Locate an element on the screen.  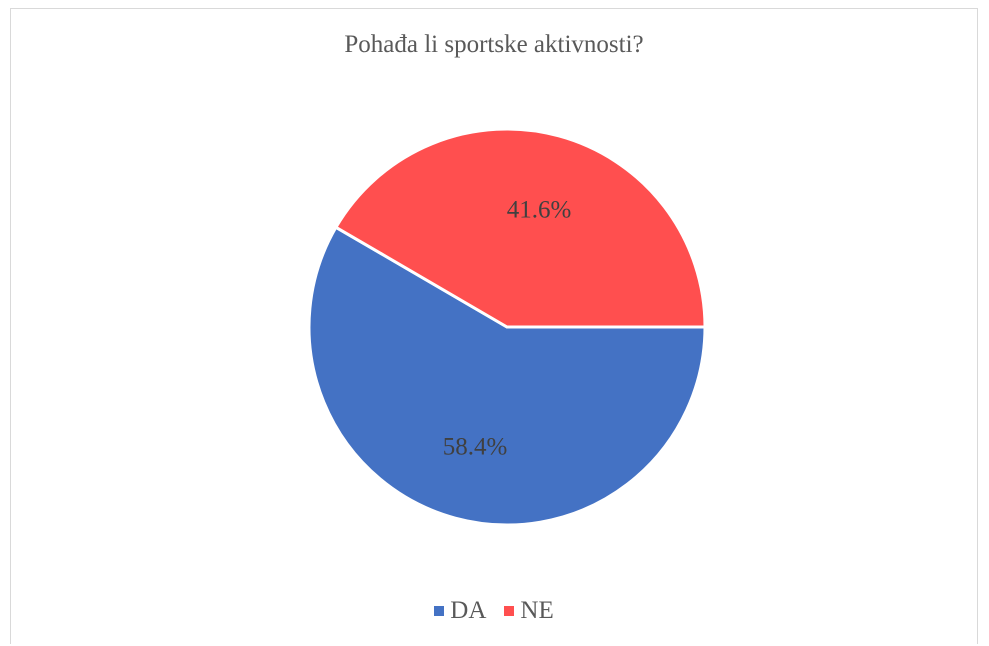
pie-slice-ne is located at coordinates (520, 228).